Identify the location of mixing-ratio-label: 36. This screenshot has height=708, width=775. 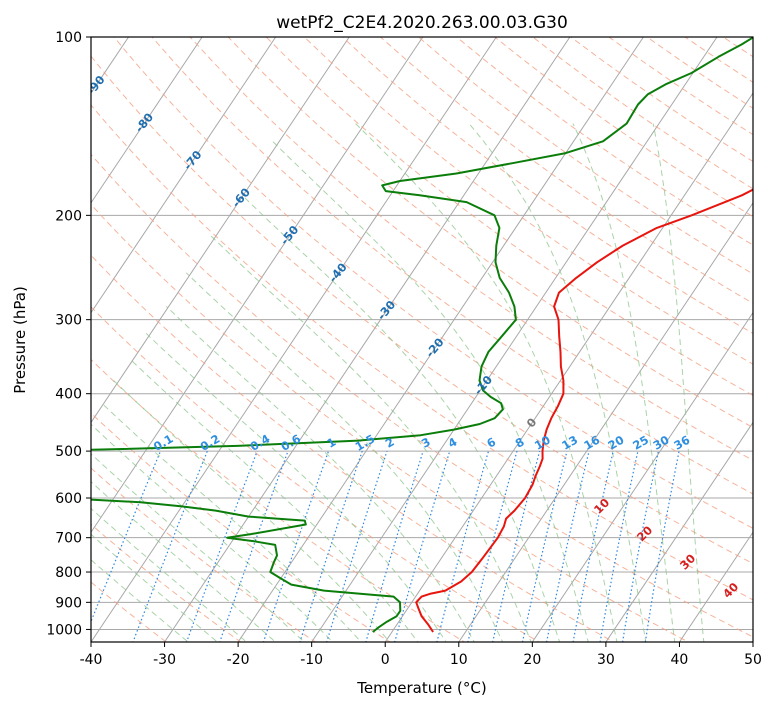
(681, 443).